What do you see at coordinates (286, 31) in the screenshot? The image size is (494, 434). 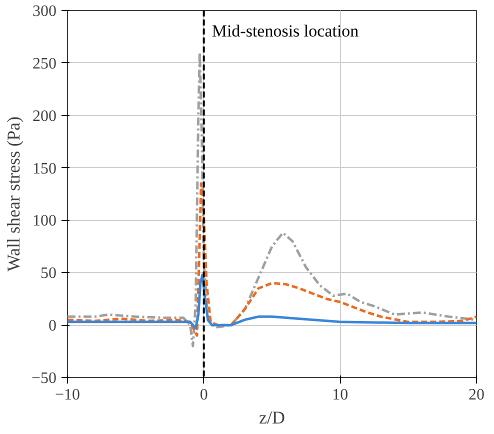 I see `ref-line-label: Mid-stenosis location` at bounding box center [286, 31].